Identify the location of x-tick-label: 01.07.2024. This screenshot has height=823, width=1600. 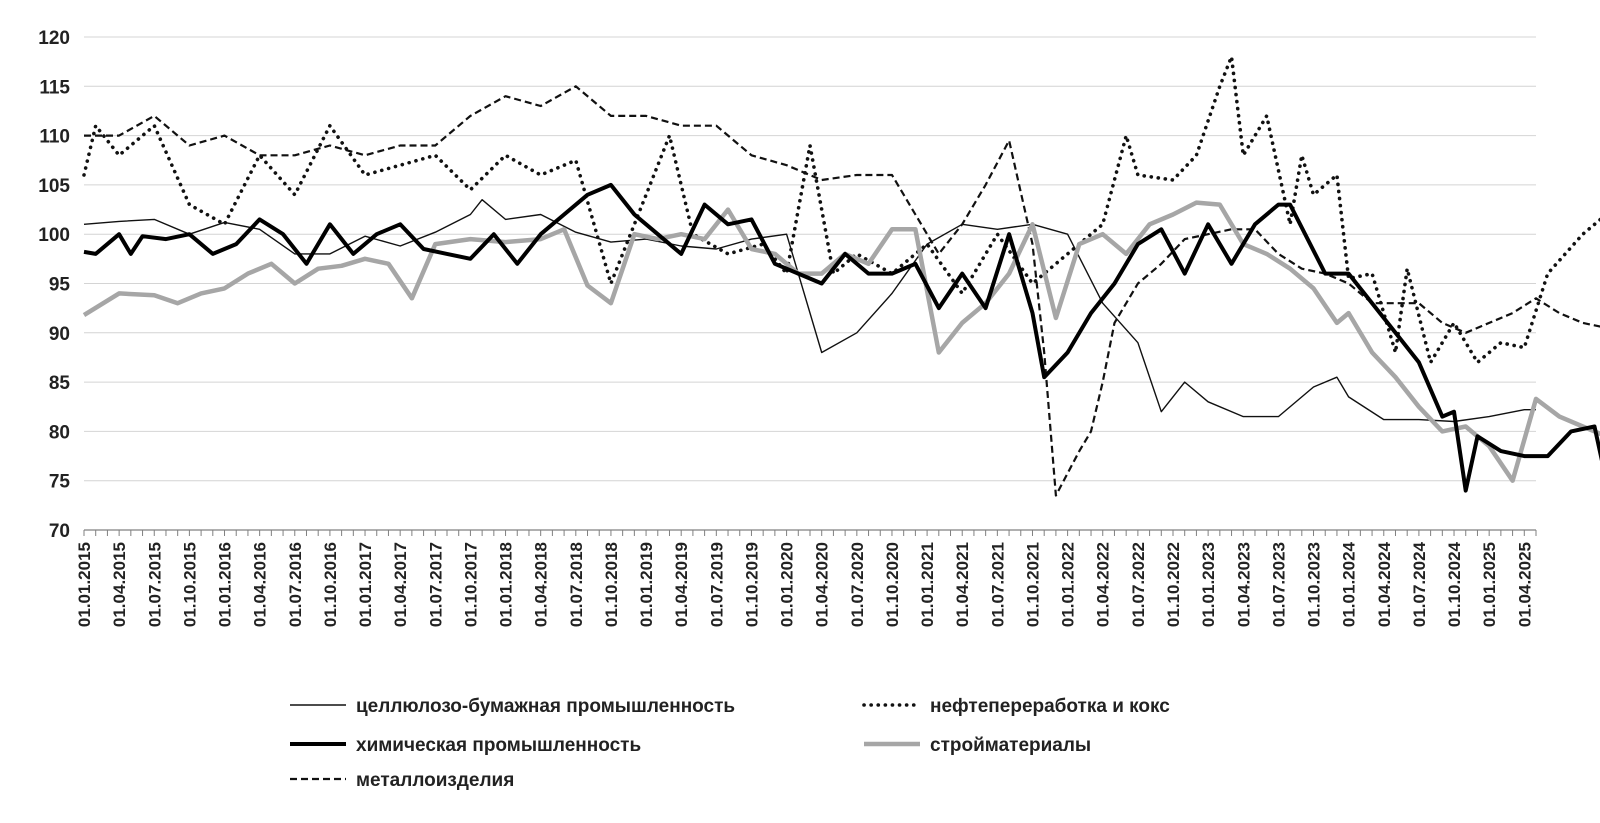
(1419, 584).